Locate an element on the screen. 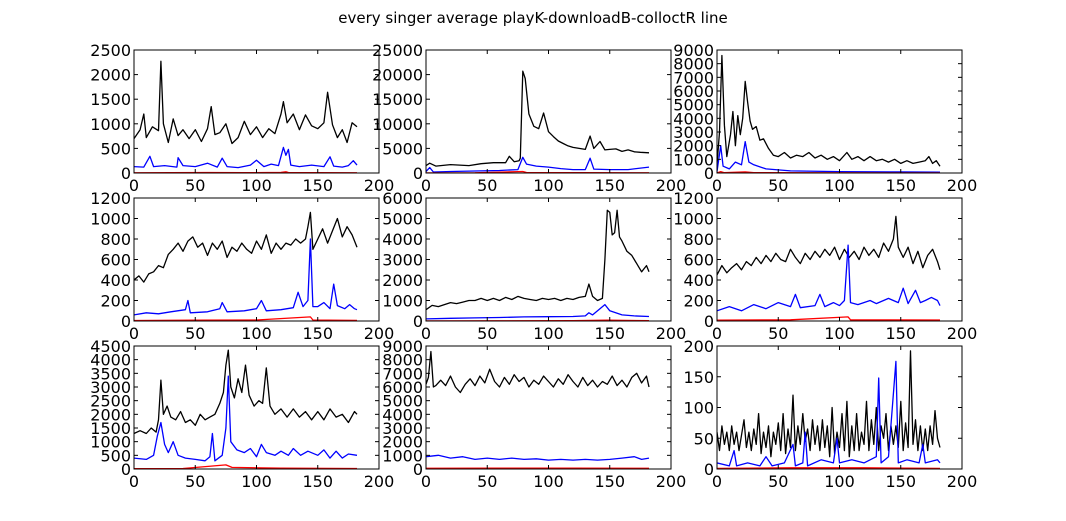 Image resolution: width=1066 pixels, height=521 pixels. y-tick-label: 150 is located at coordinates (698, 377).